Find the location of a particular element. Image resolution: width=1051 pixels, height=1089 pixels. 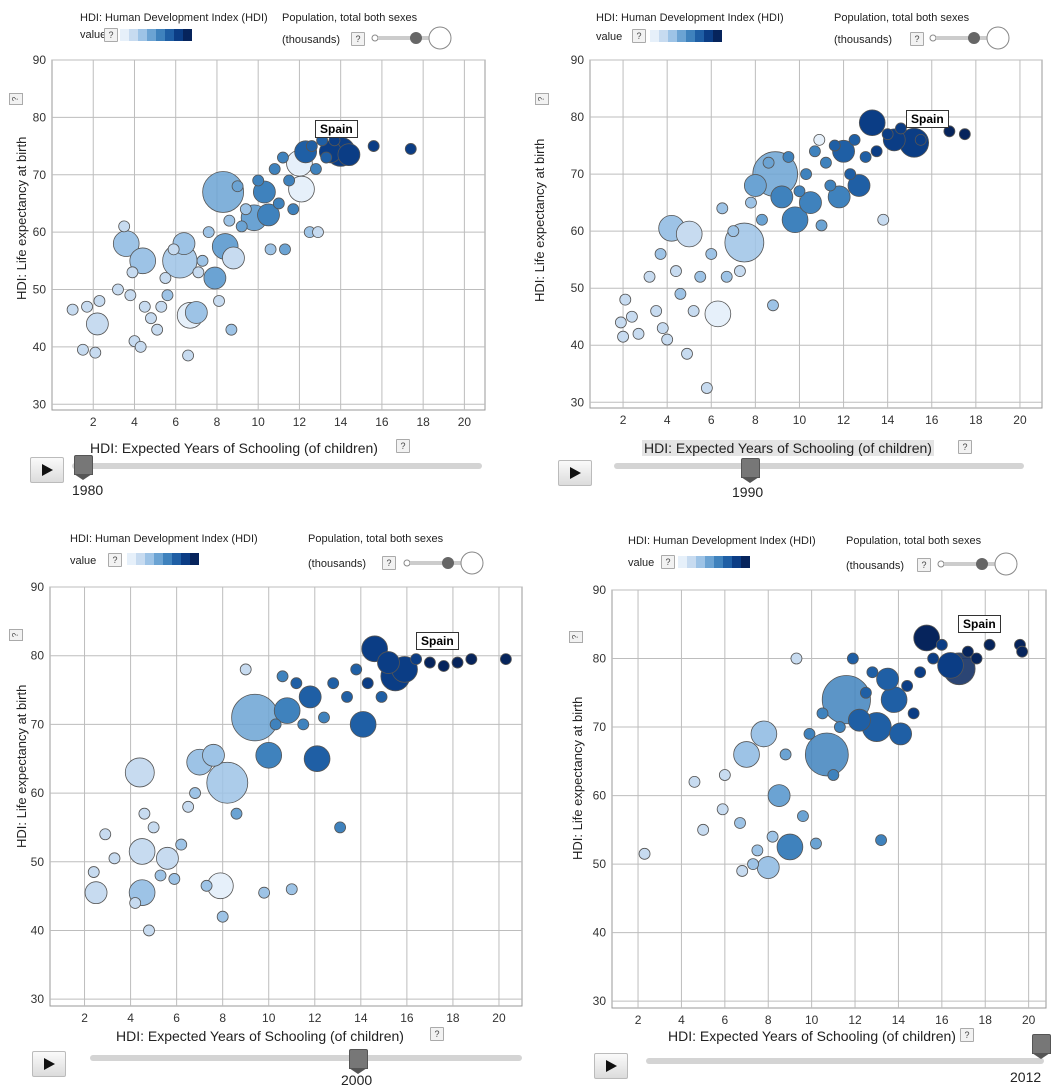

year-slider-track is located at coordinates (819, 466).